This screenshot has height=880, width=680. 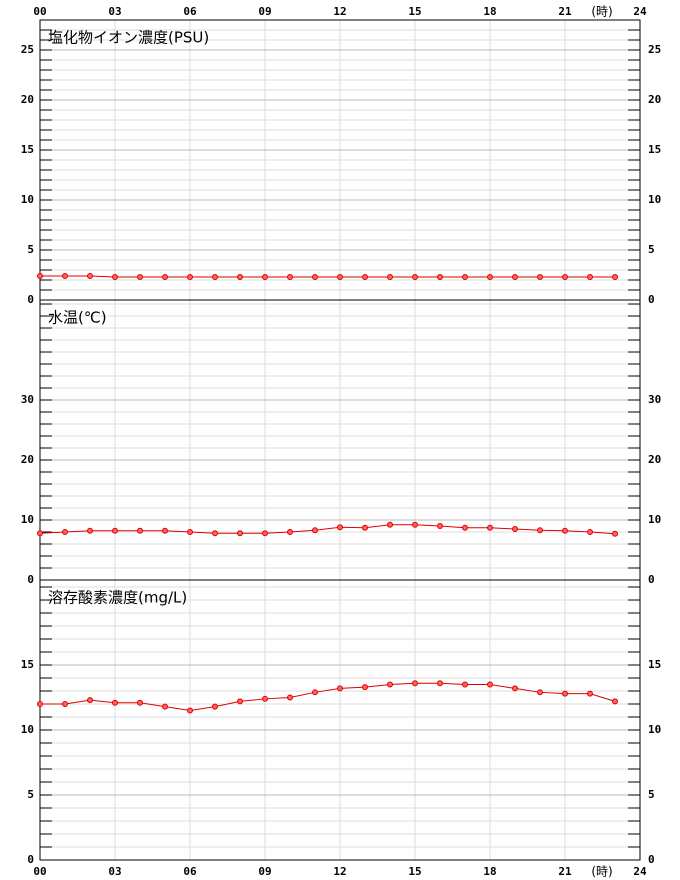 What do you see at coordinates (27, 49) in the screenshot?
I see `y-tick-label: 25` at bounding box center [27, 49].